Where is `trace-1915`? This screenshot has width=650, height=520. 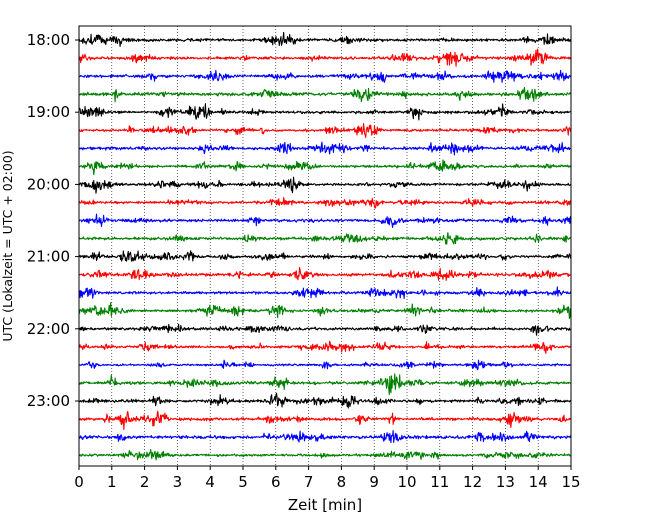 trace-1915 is located at coordinates (325, 130).